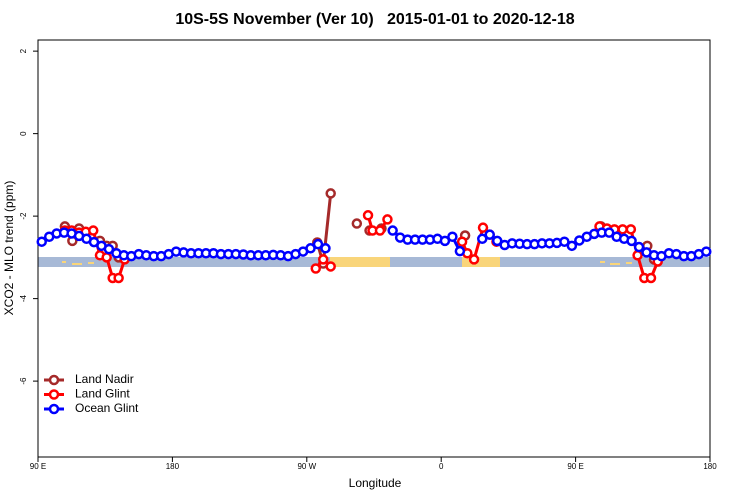 The image size is (750, 500). Describe the element at coordinates (441, 466) in the screenshot. I see `x-tick-label: 0` at that location.